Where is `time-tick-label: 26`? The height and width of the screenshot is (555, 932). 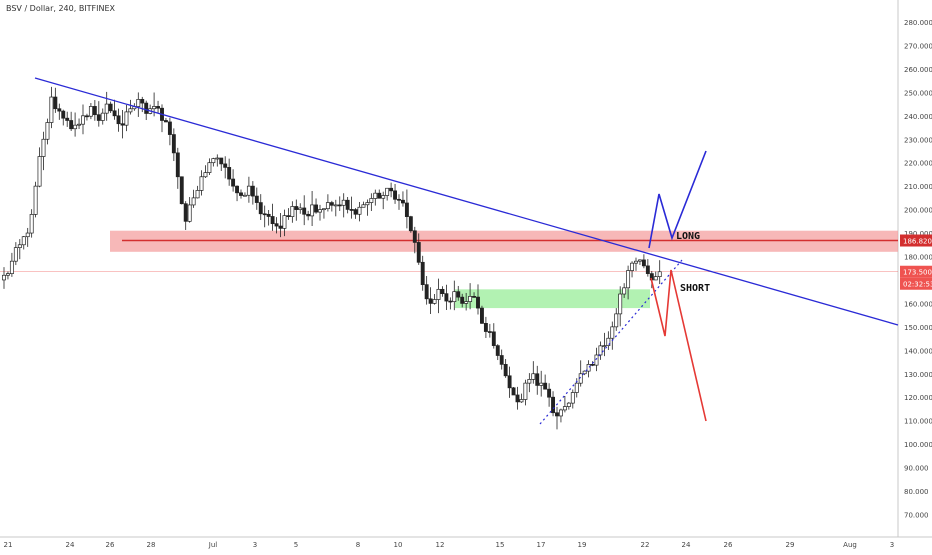 time-tick-label: 26 is located at coordinates (728, 545).